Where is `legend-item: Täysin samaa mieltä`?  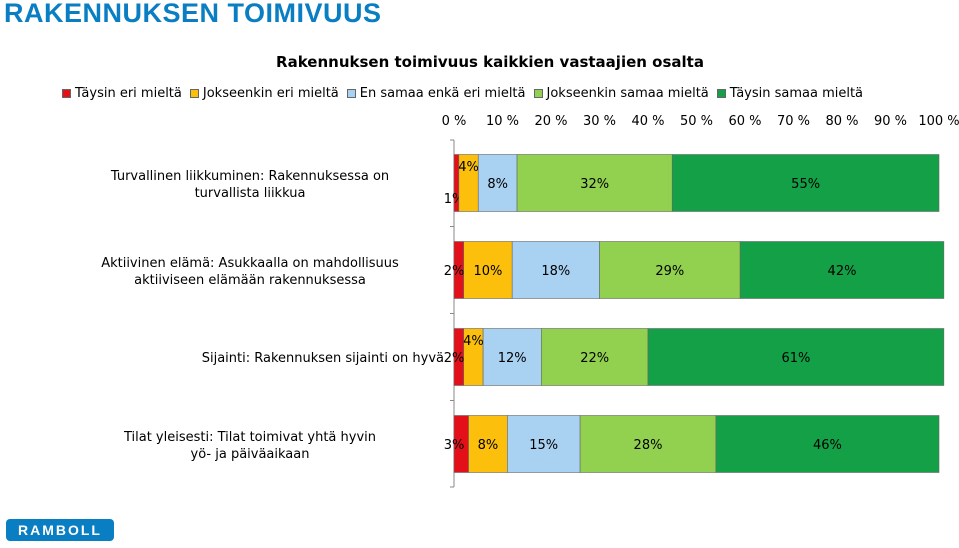
legend-item: Täysin samaa mieltä is located at coordinates (790, 93).